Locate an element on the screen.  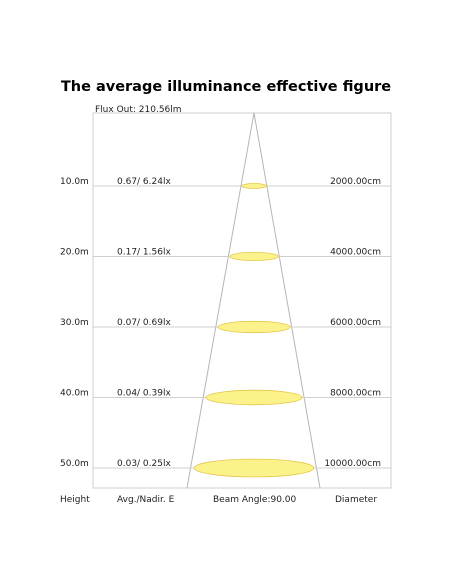
illuminance-label: 0.17/ 1.56lx is located at coordinates (144, 253).